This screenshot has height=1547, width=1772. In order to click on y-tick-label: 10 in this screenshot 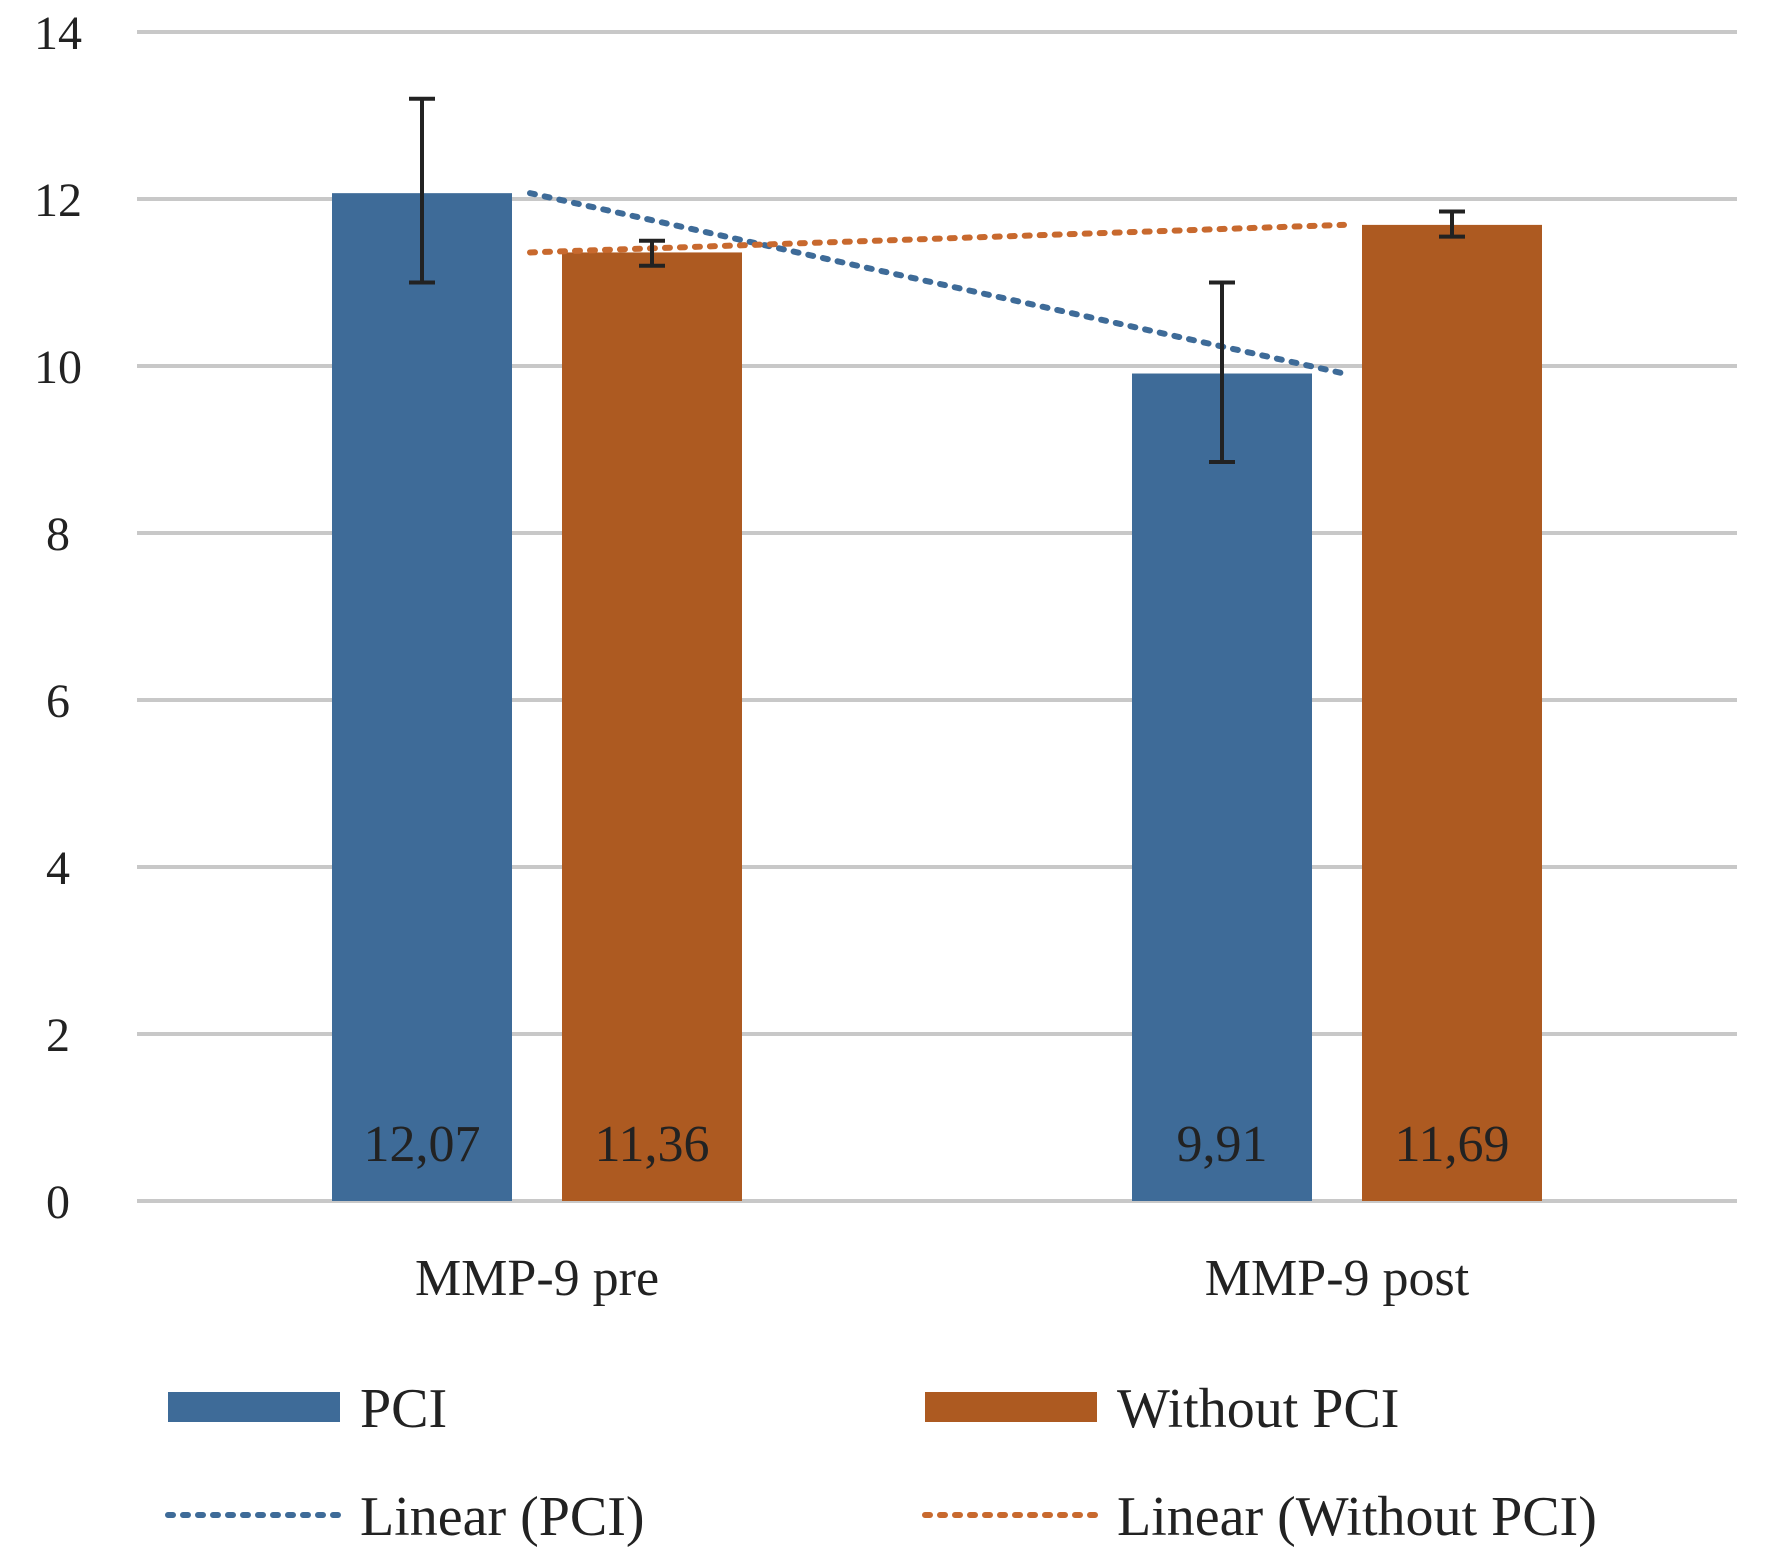, I will do `click(58, 367)`.